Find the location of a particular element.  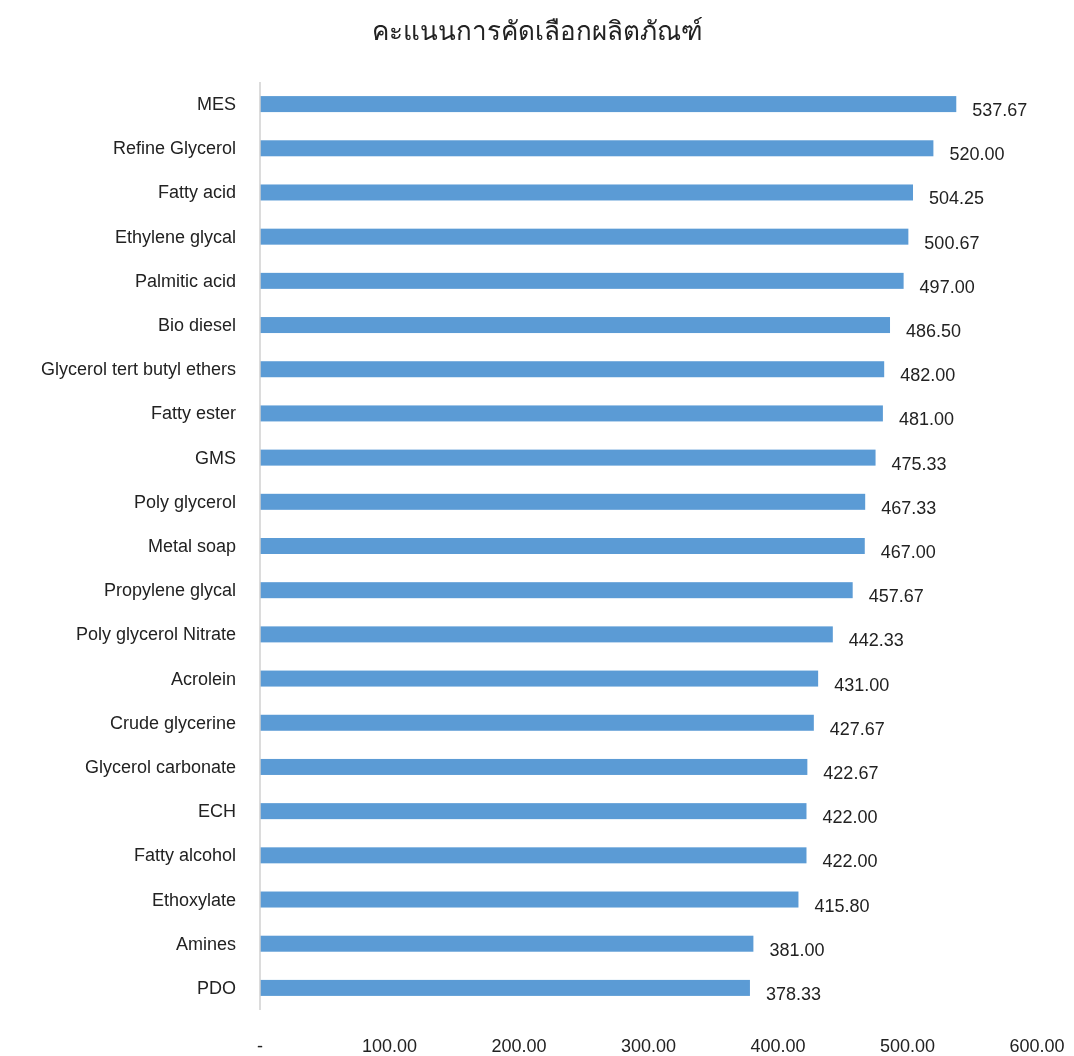

data-label: 537.67 is located at coordinates (1000, 110).